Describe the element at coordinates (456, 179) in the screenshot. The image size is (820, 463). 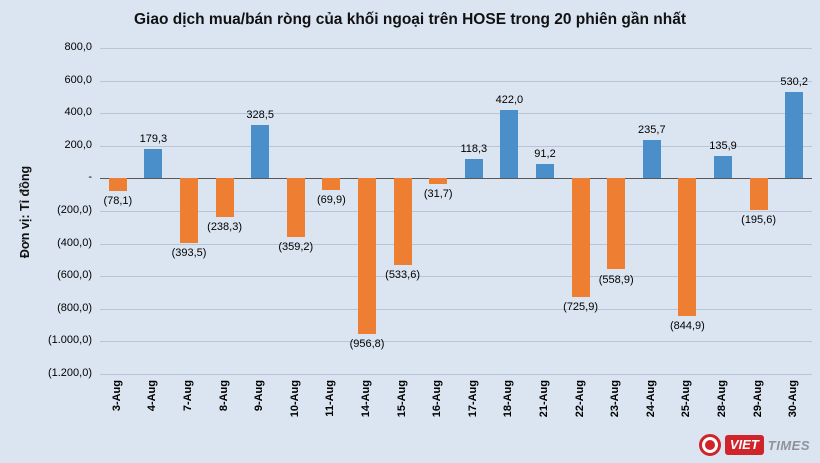
I see `zero-axis-line` at that location.